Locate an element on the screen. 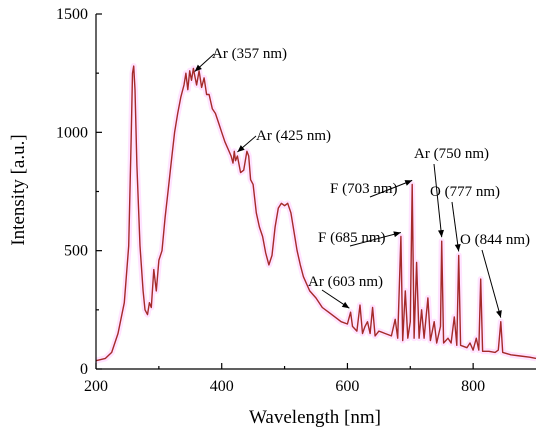 This screenshot has width=550, height=438. y-tick-label: 0 is located at coordinates (84, 369).